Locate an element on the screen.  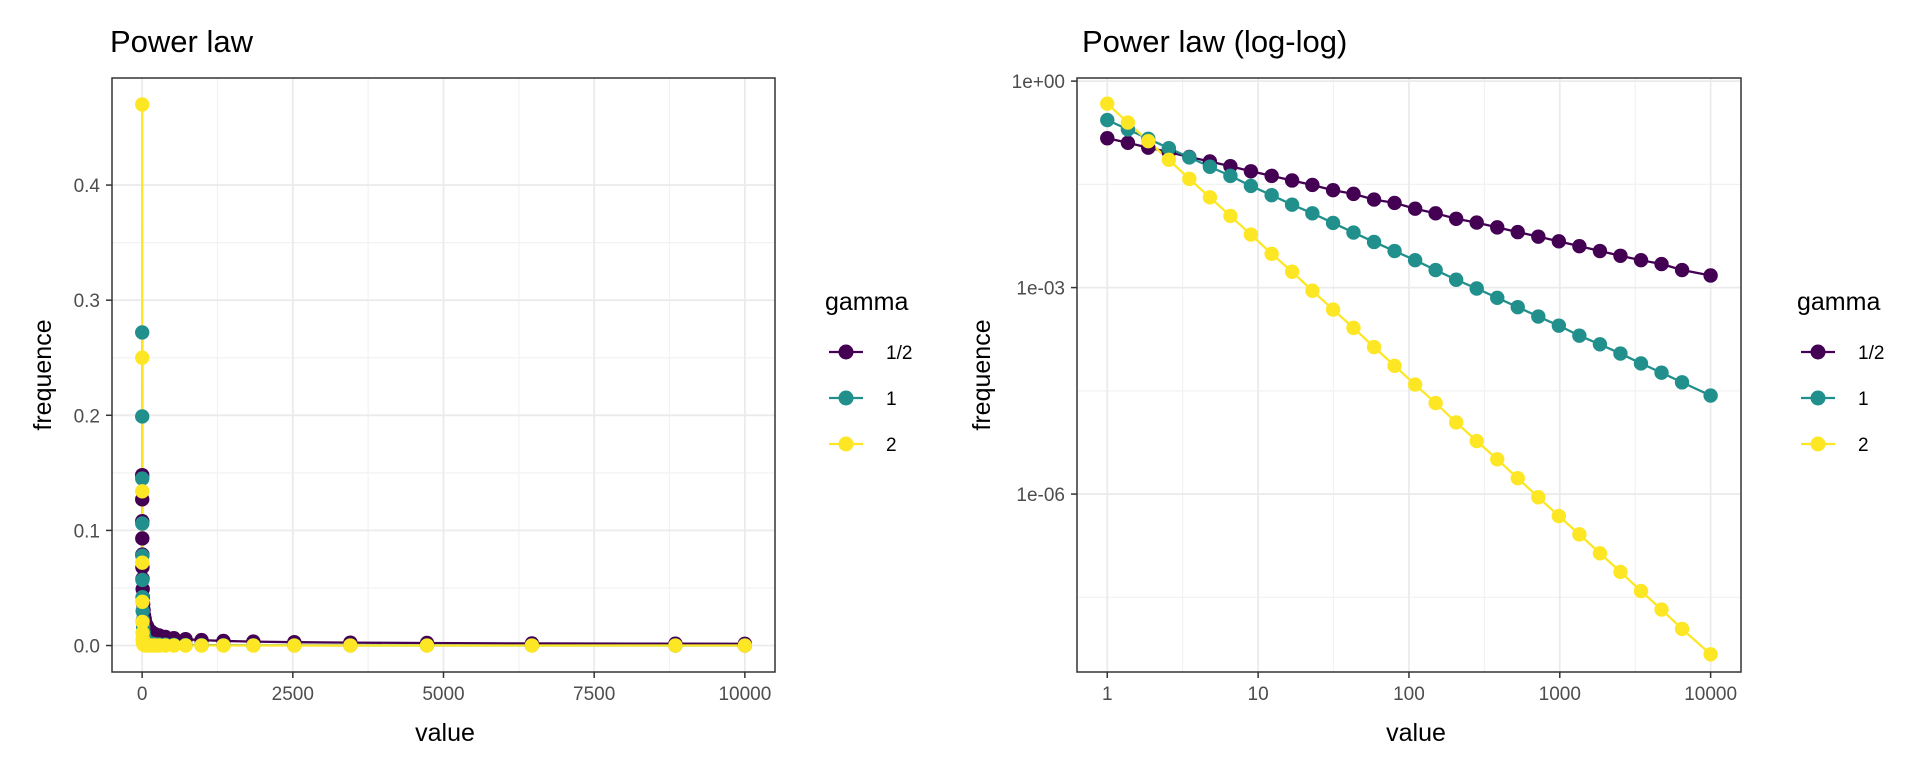
x-tick-label: 5000 is located at coordinates (443, 694).